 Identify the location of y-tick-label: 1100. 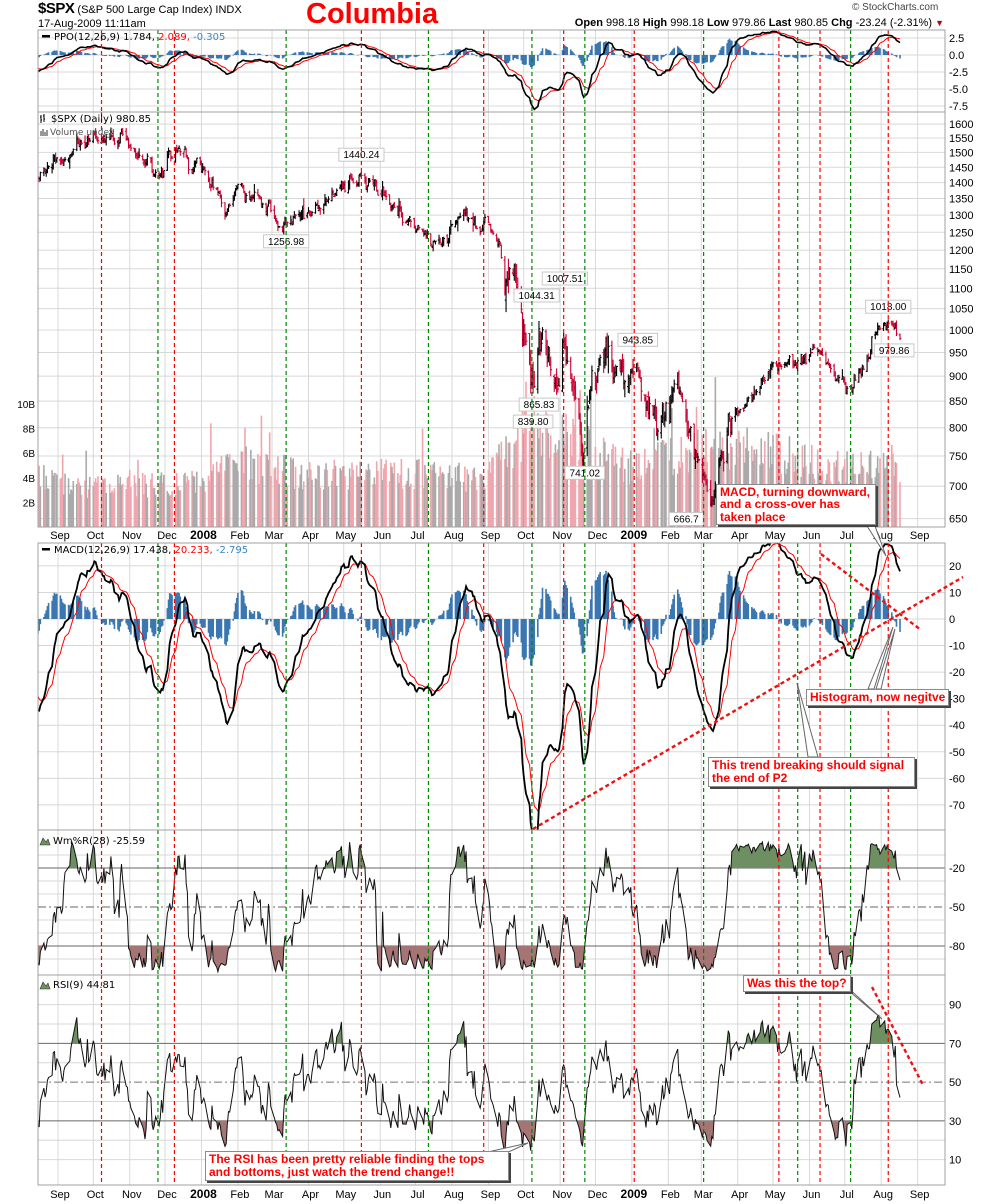
(961, 289).